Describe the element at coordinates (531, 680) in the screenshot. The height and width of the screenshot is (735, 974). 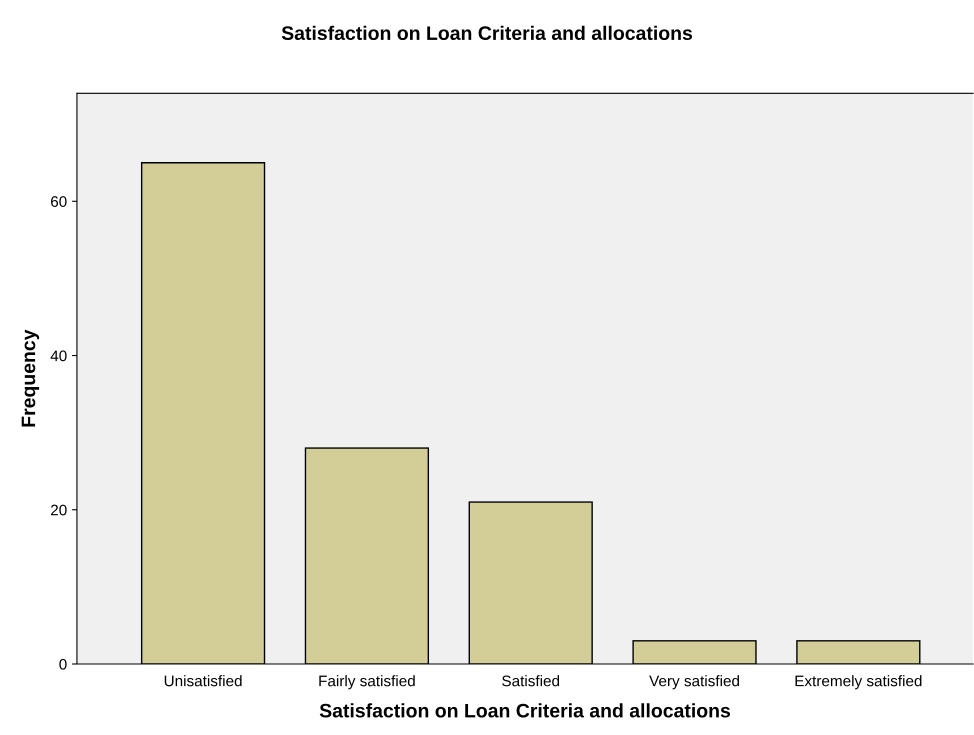
I see `x-tick-label: Satisfied` at that location.